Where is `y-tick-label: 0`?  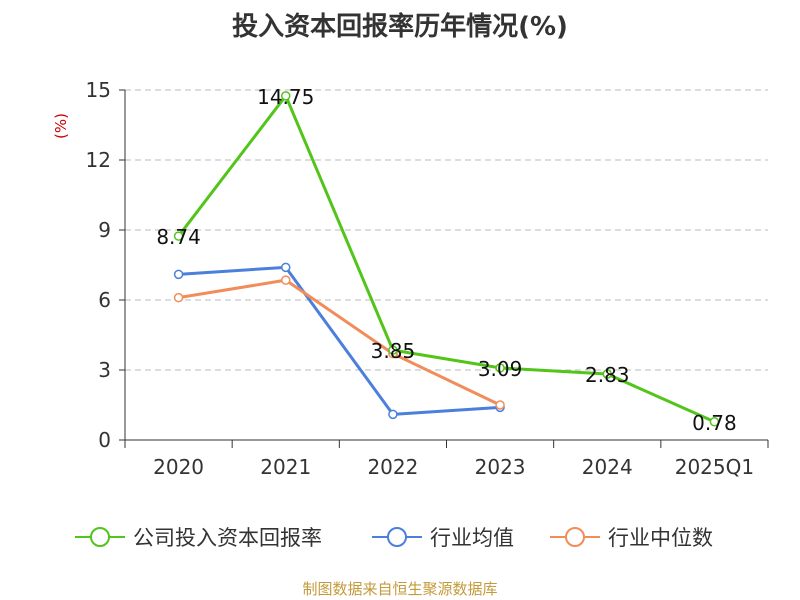 y-tick-label: 0 is located at coordinates (104, 440).